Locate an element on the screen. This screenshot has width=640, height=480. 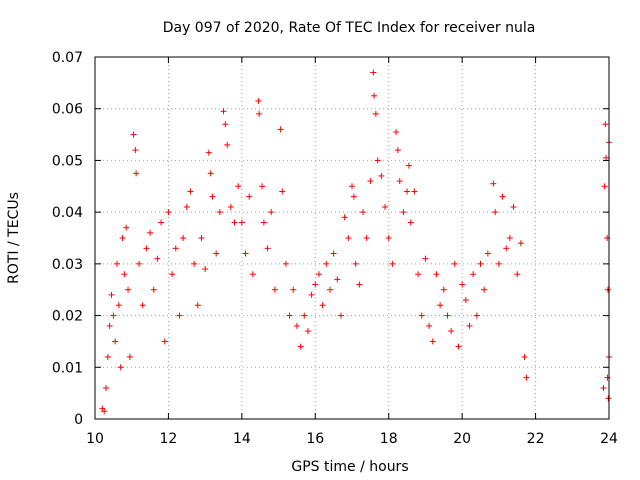
y-tick-label: 0.01 is located at coordinates (67, 368).